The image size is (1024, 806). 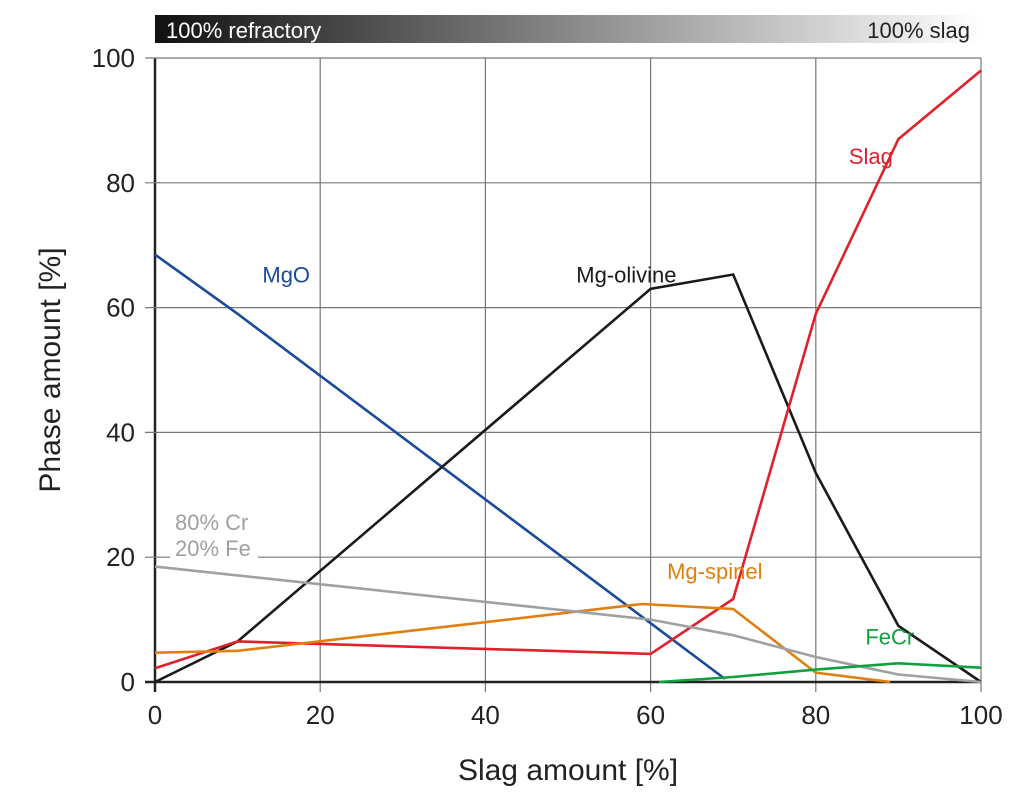 I want to click on series-label-crfe: 20% Fe, so click(x=213, y=548).